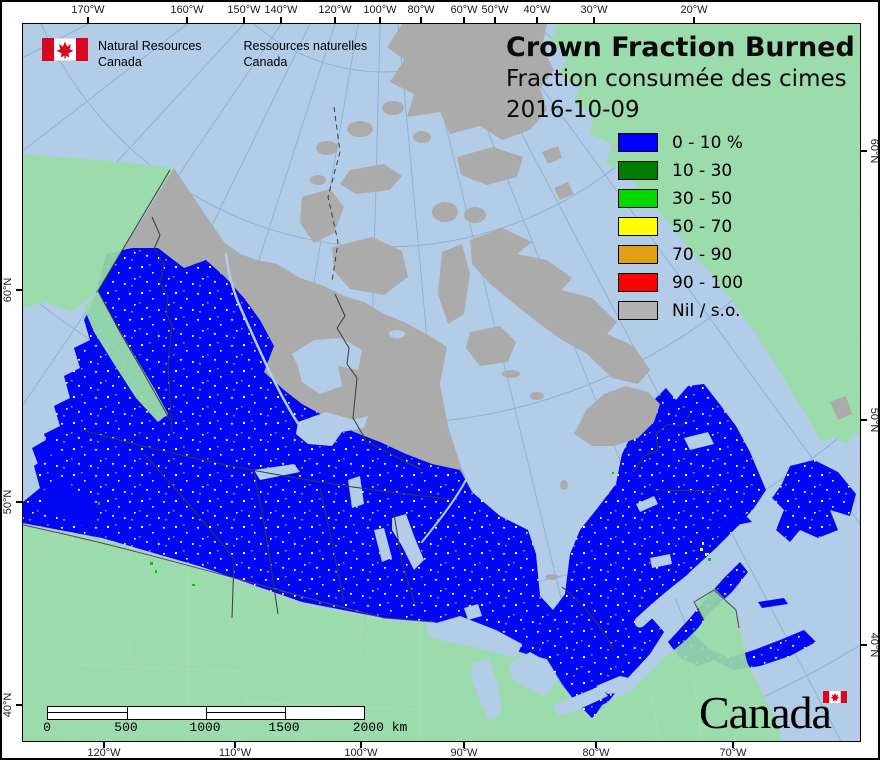  I want to click on legend-row: 10 - 30, so click(680, 170).